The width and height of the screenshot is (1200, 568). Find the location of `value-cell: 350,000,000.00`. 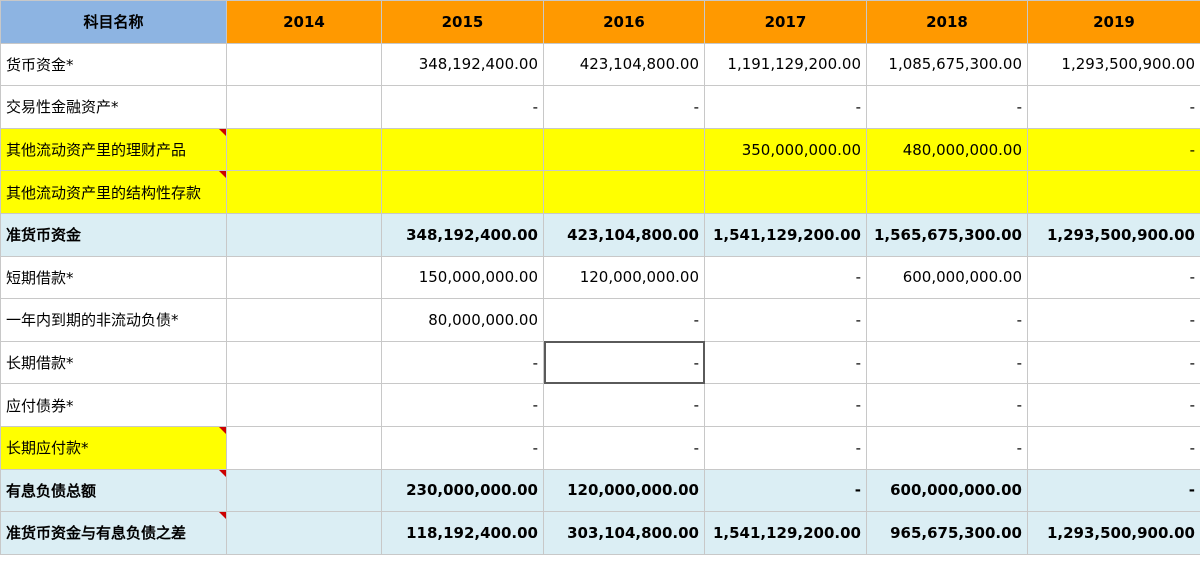

value-cell: 350,000,000.00 is located at coordinates (785, 149).